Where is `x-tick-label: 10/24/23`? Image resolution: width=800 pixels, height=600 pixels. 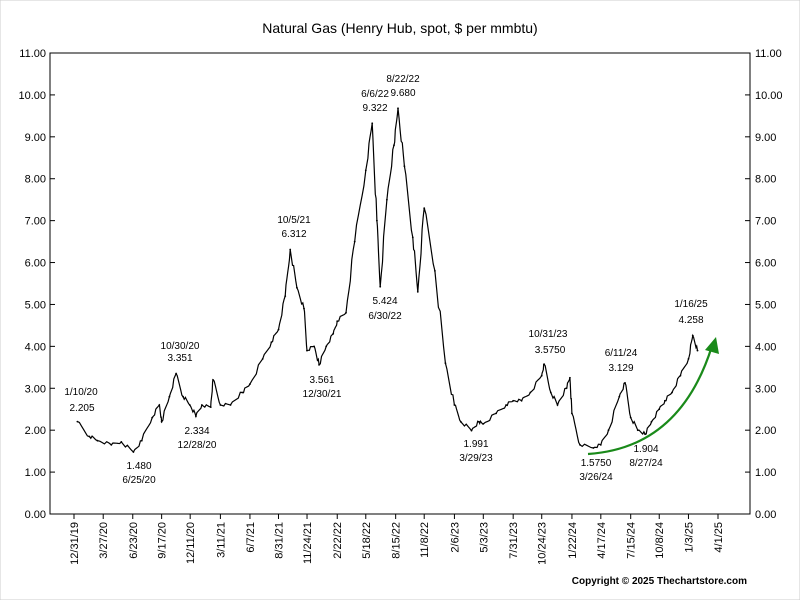
x-tick-label: 10/24/23 is located at coordinates (543, 543).